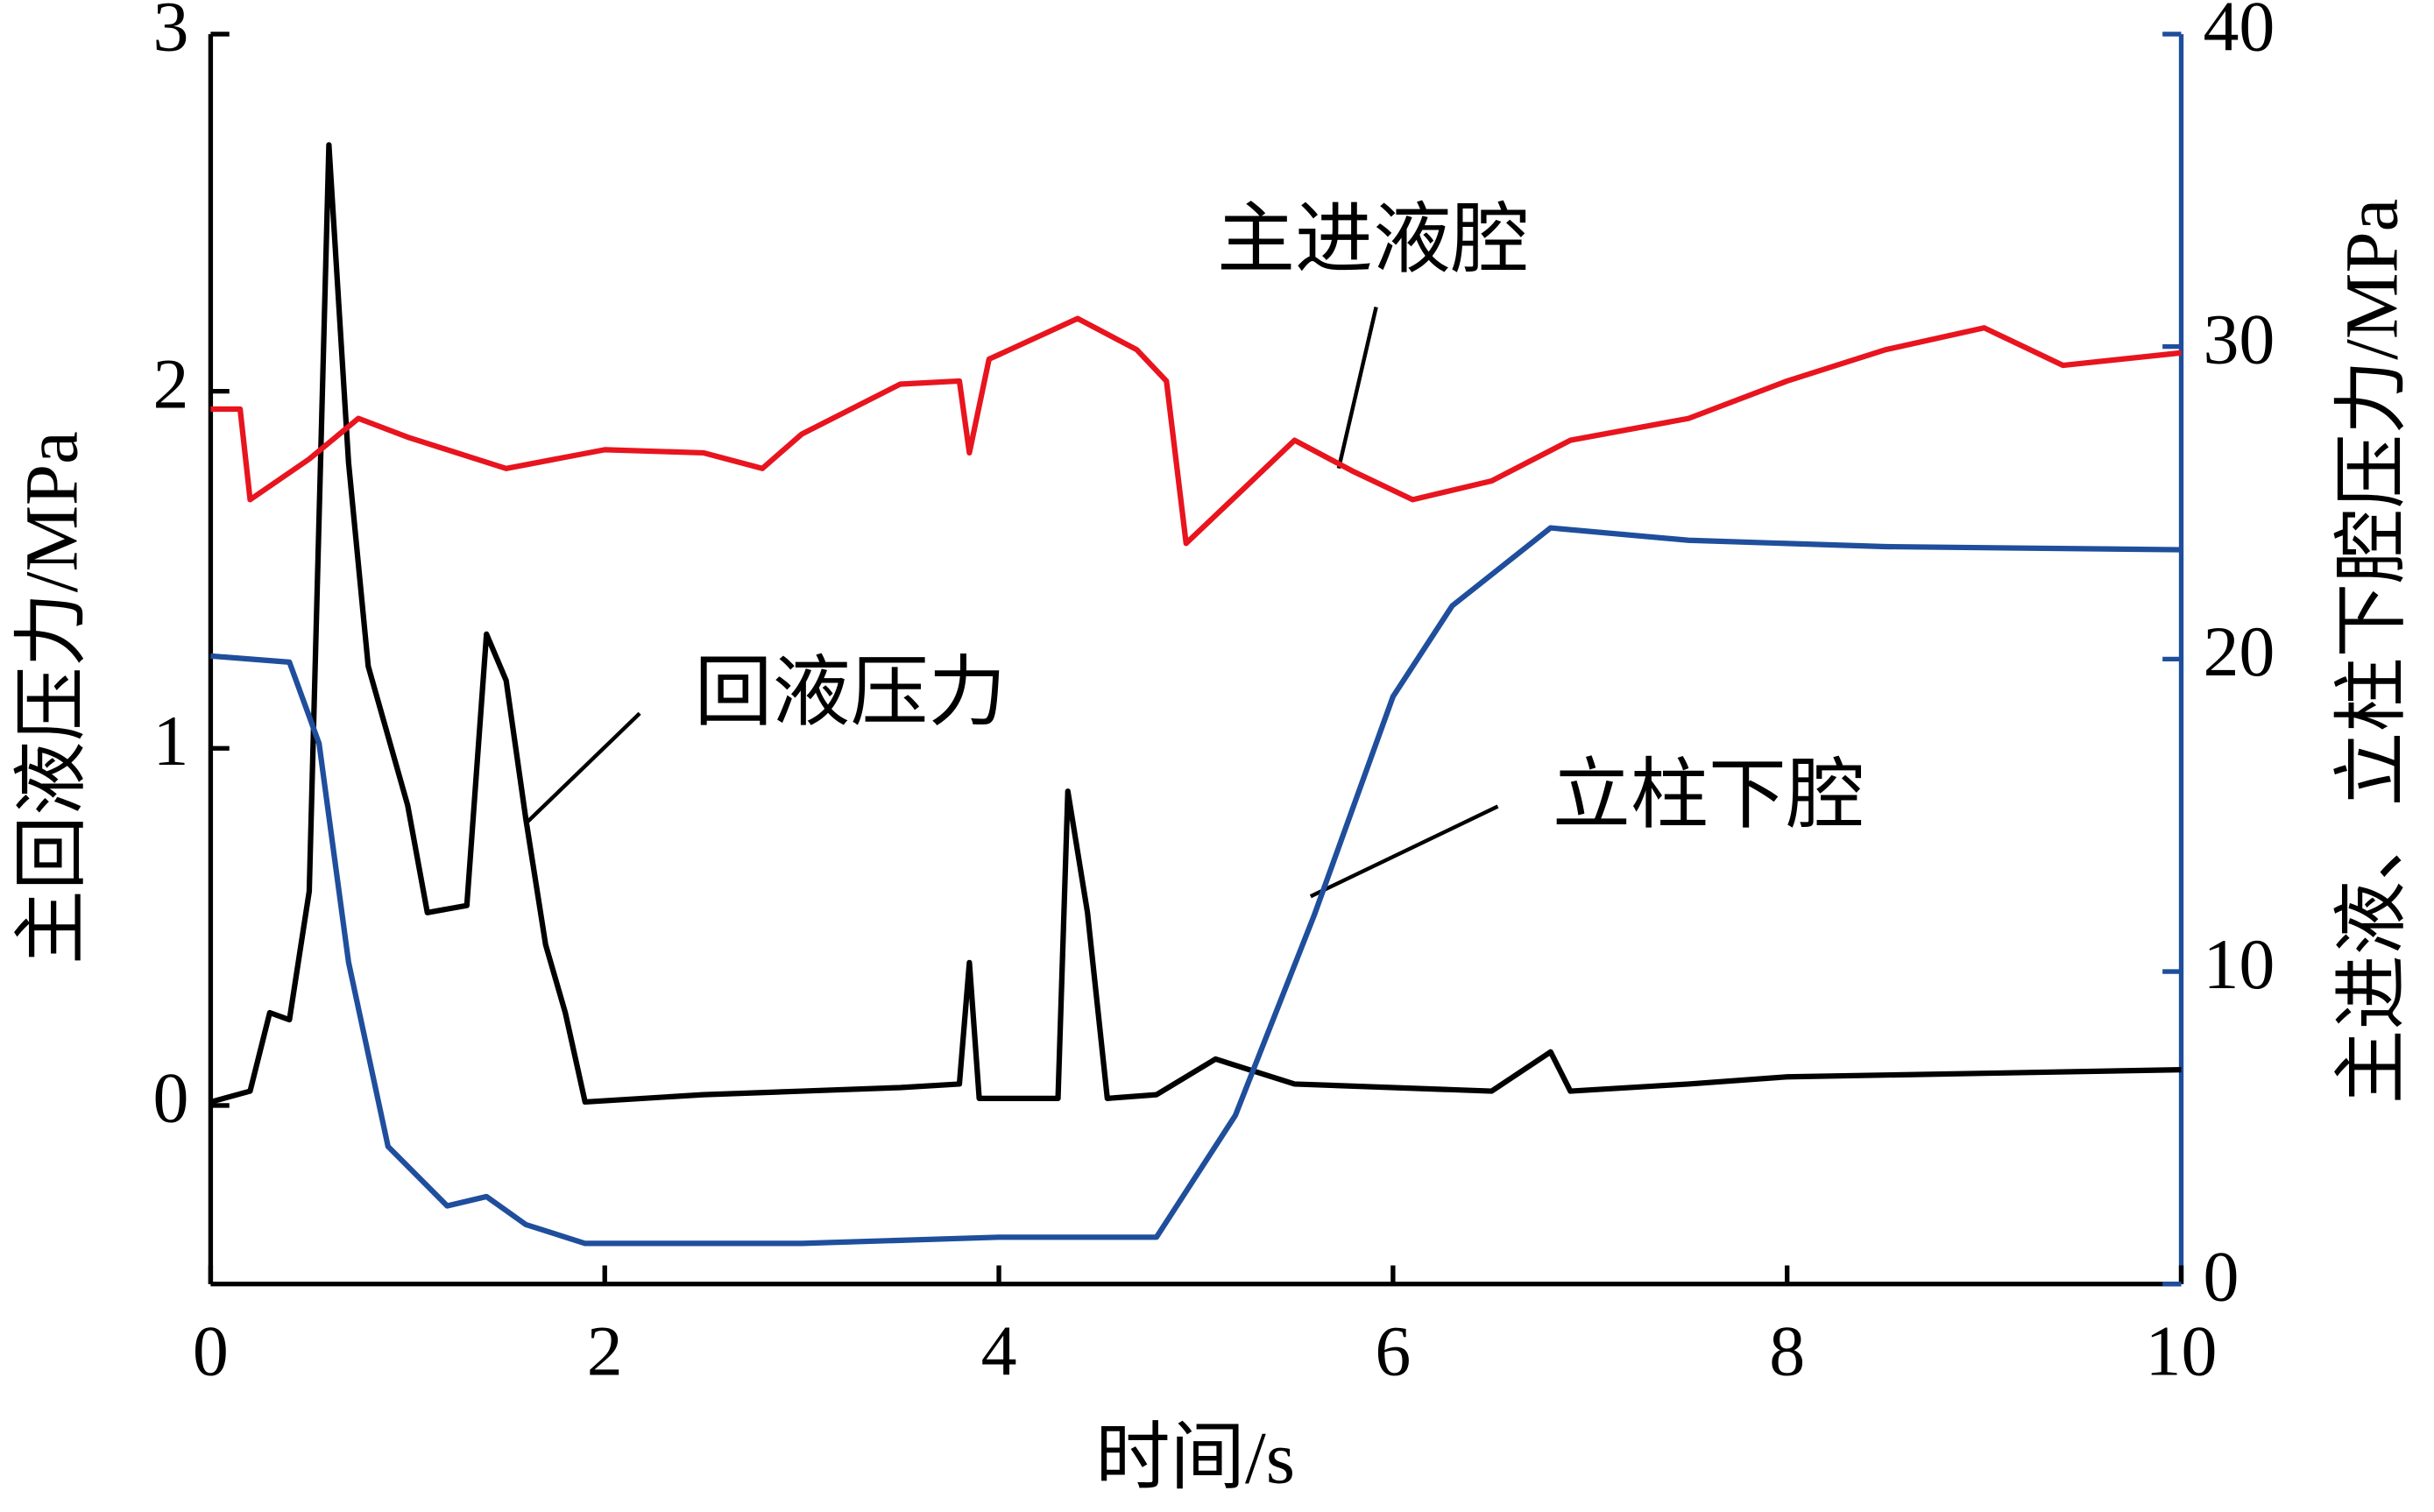  What do you see at coordinates (1195, 1459) in the screenshot?
I see `x-axis-label: 时间/s` at bounding box center [1195, 1459].